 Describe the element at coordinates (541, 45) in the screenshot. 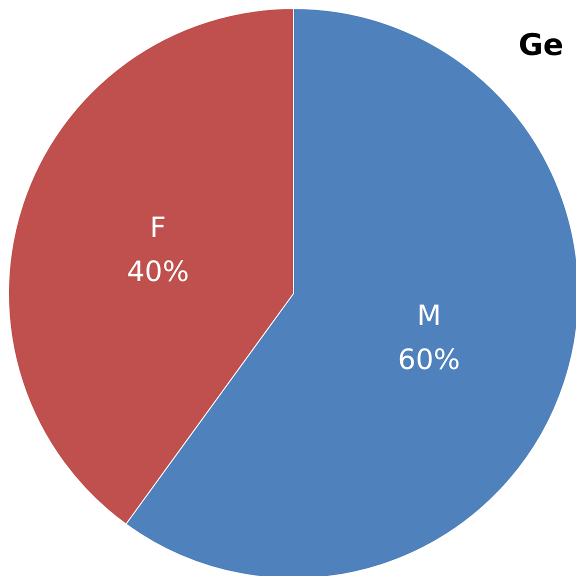

I see `text: Ge` at that location.